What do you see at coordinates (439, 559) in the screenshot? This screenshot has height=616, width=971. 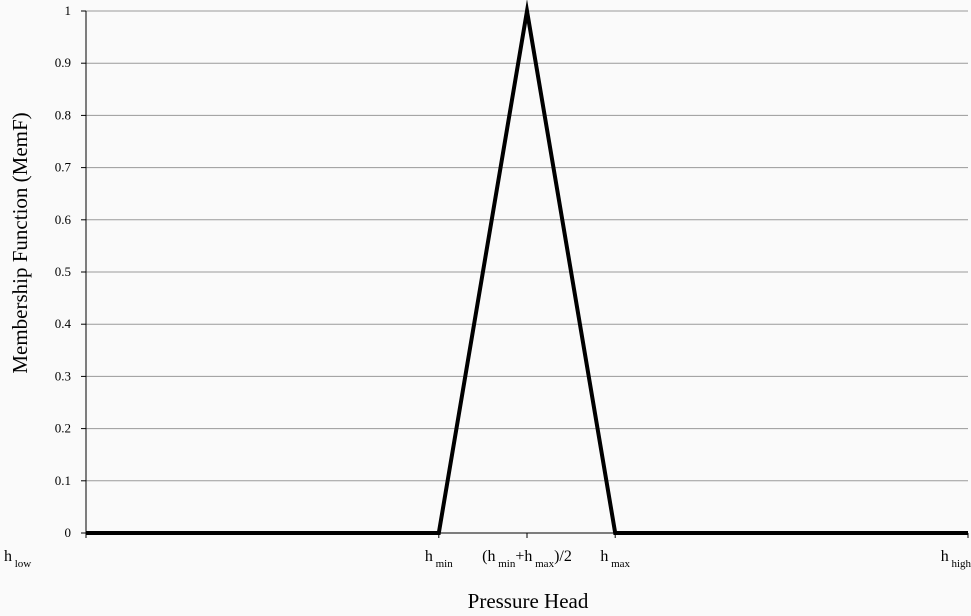 I see `x-tick-label: h min` at bounding box center [439, 559].